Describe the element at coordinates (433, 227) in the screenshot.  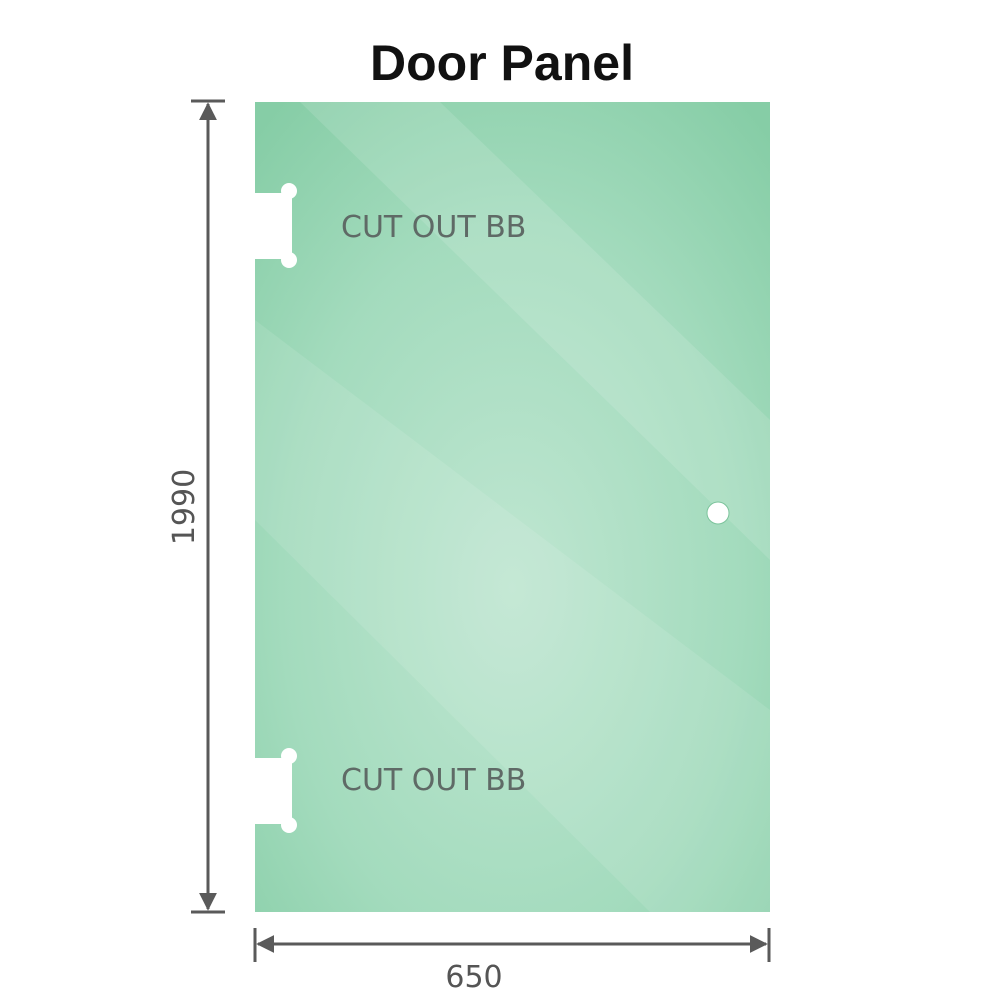
I see `cutout-label-top: CUT OUT BB` at that location.